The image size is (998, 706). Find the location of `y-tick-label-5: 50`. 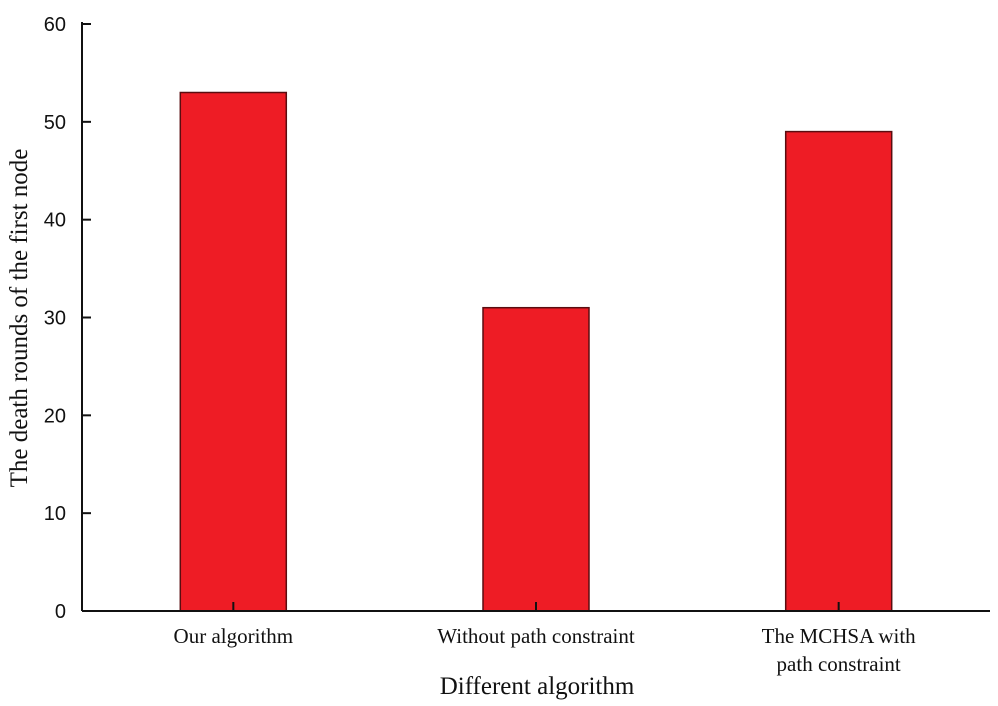

y-tick-label-5: 50 is located at coordinates (55, 123).